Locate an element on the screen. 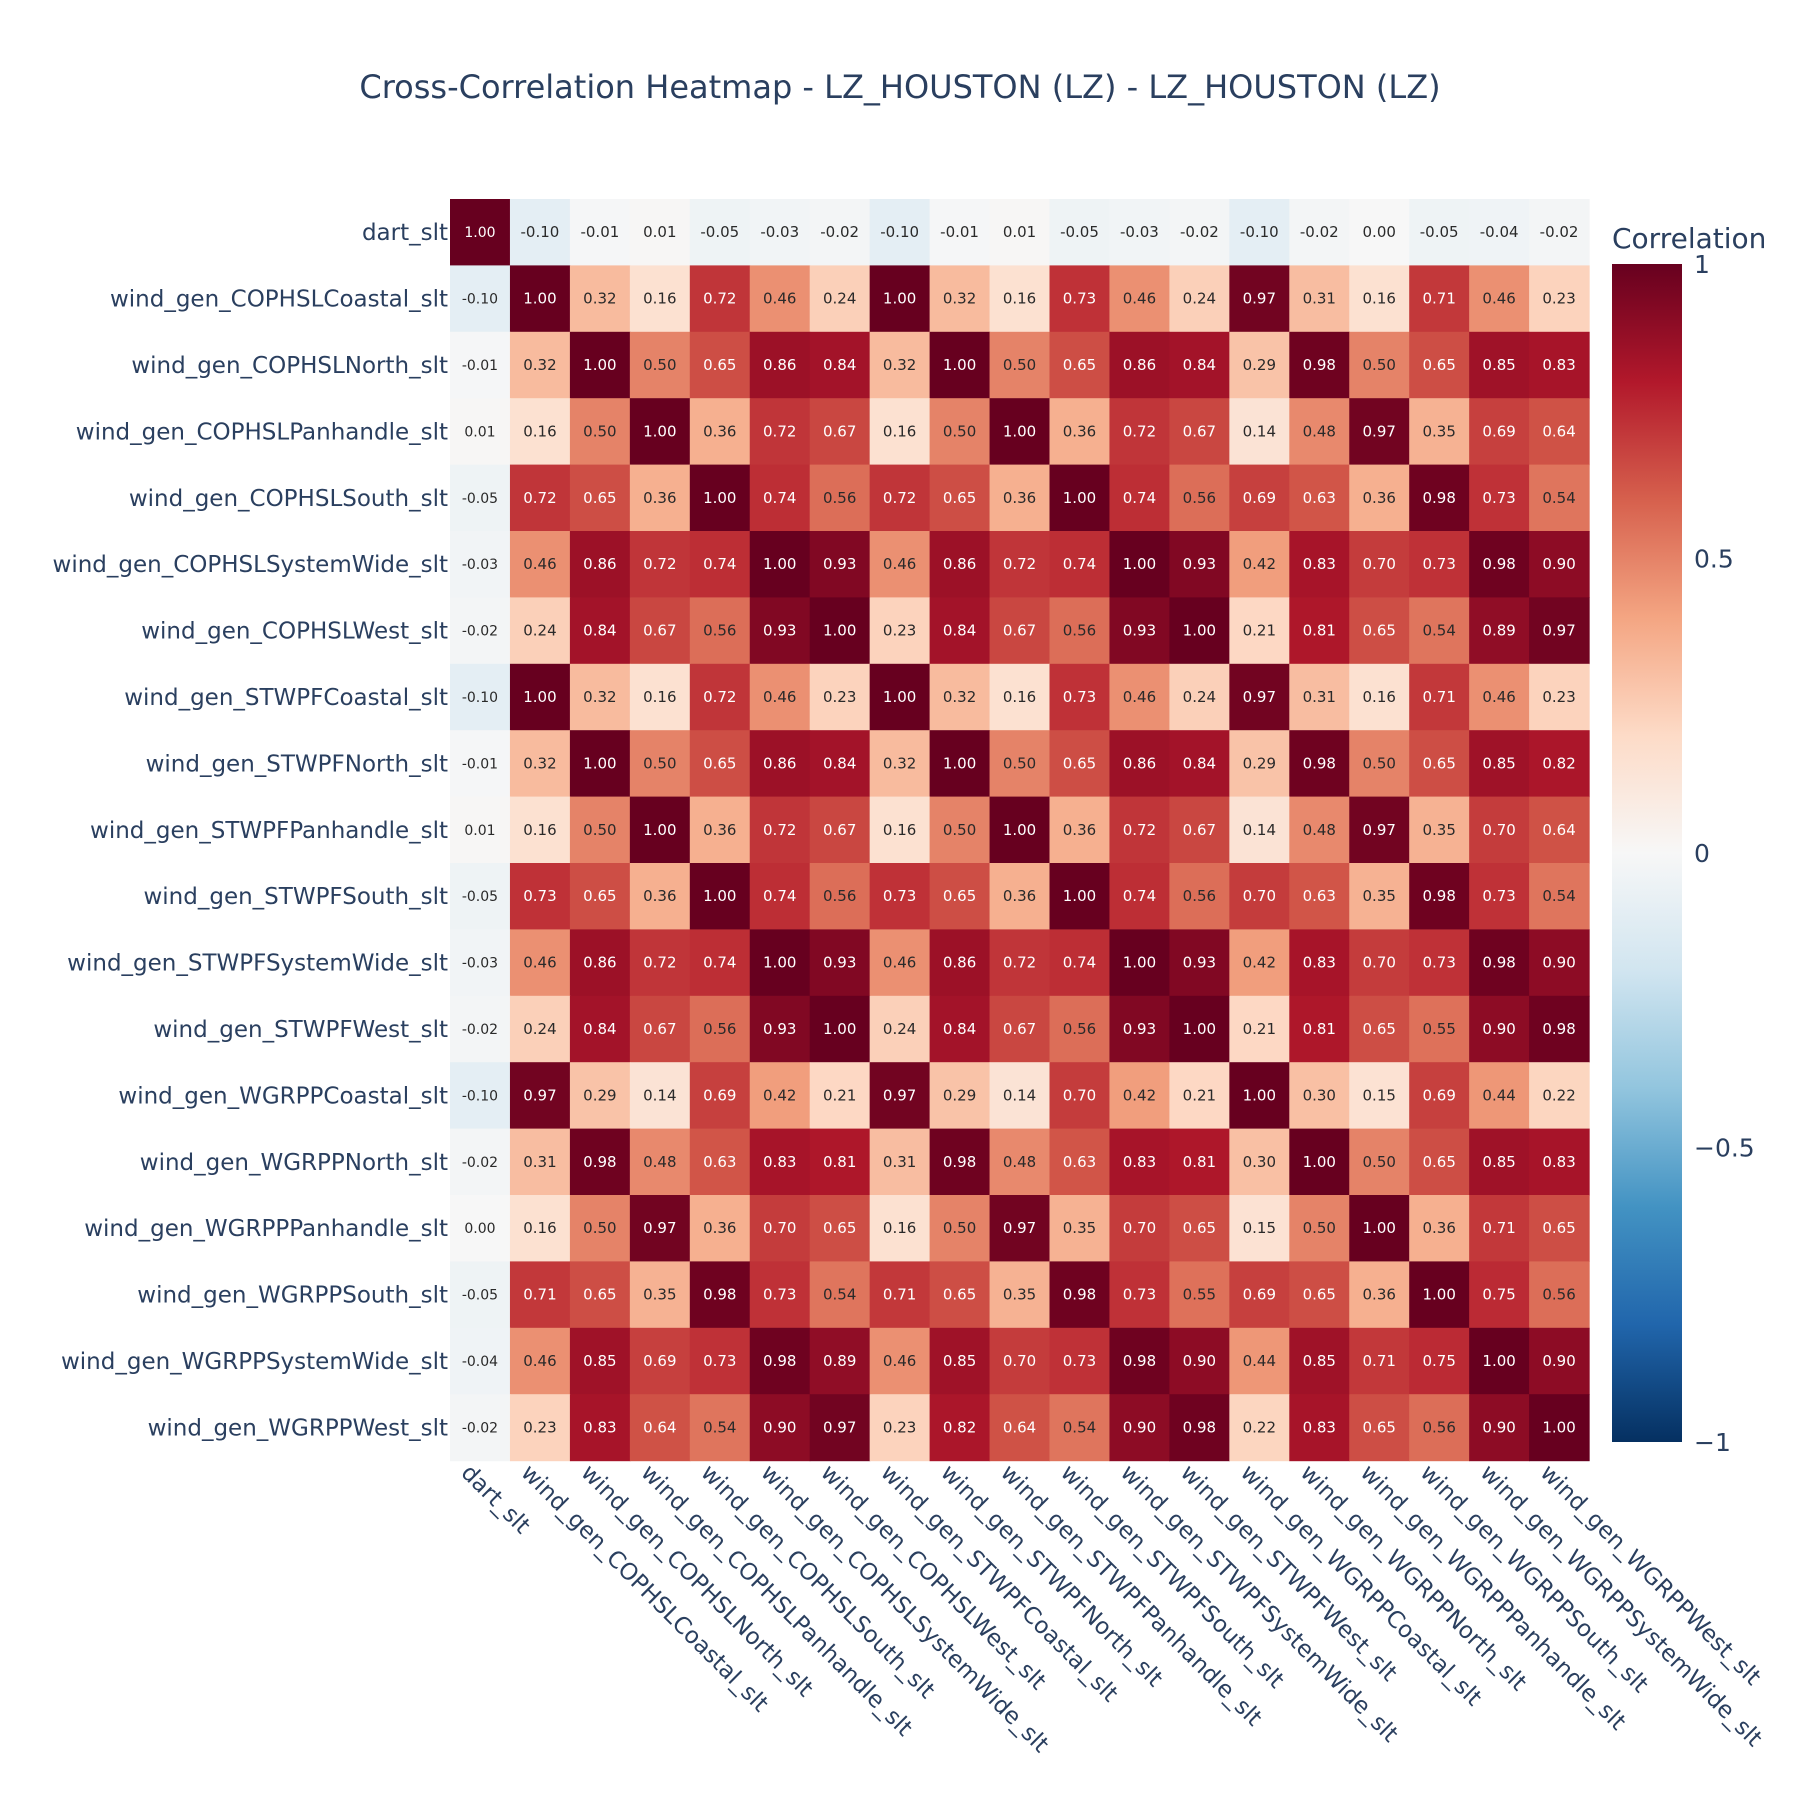 This screenshot has height=1804, width=1800. cell-value-label: -0.10 is located at coordinates (540, 232).